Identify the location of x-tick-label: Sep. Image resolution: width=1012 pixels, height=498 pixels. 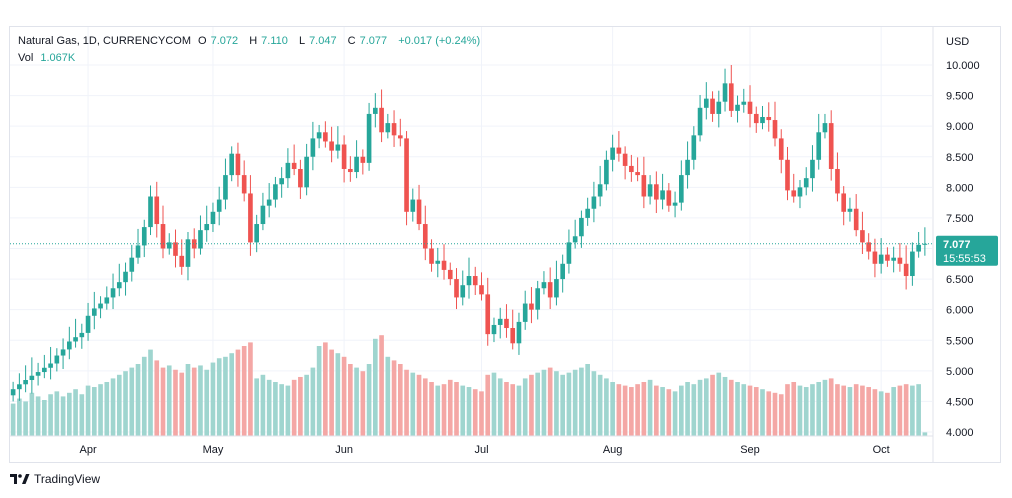
(750, 450).